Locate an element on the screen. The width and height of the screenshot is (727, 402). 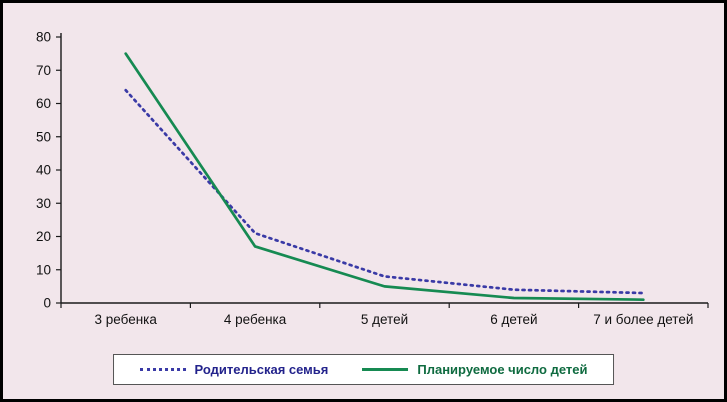
legend-item-planned-children: Планируемое число детей is located at coordinates (474, 369).